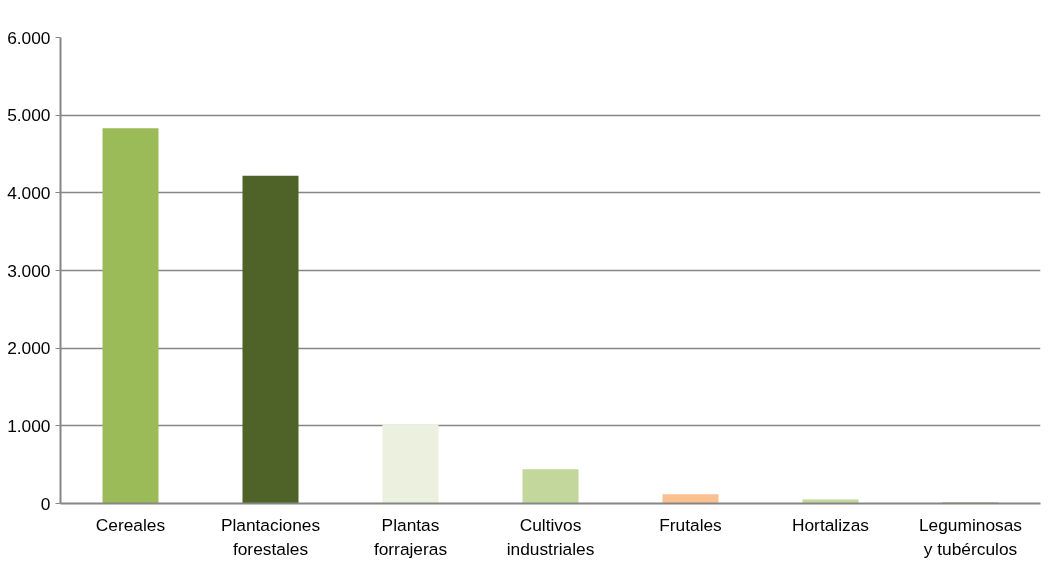  I want to click on y-tick-label: 4.000, so click(29, 192).